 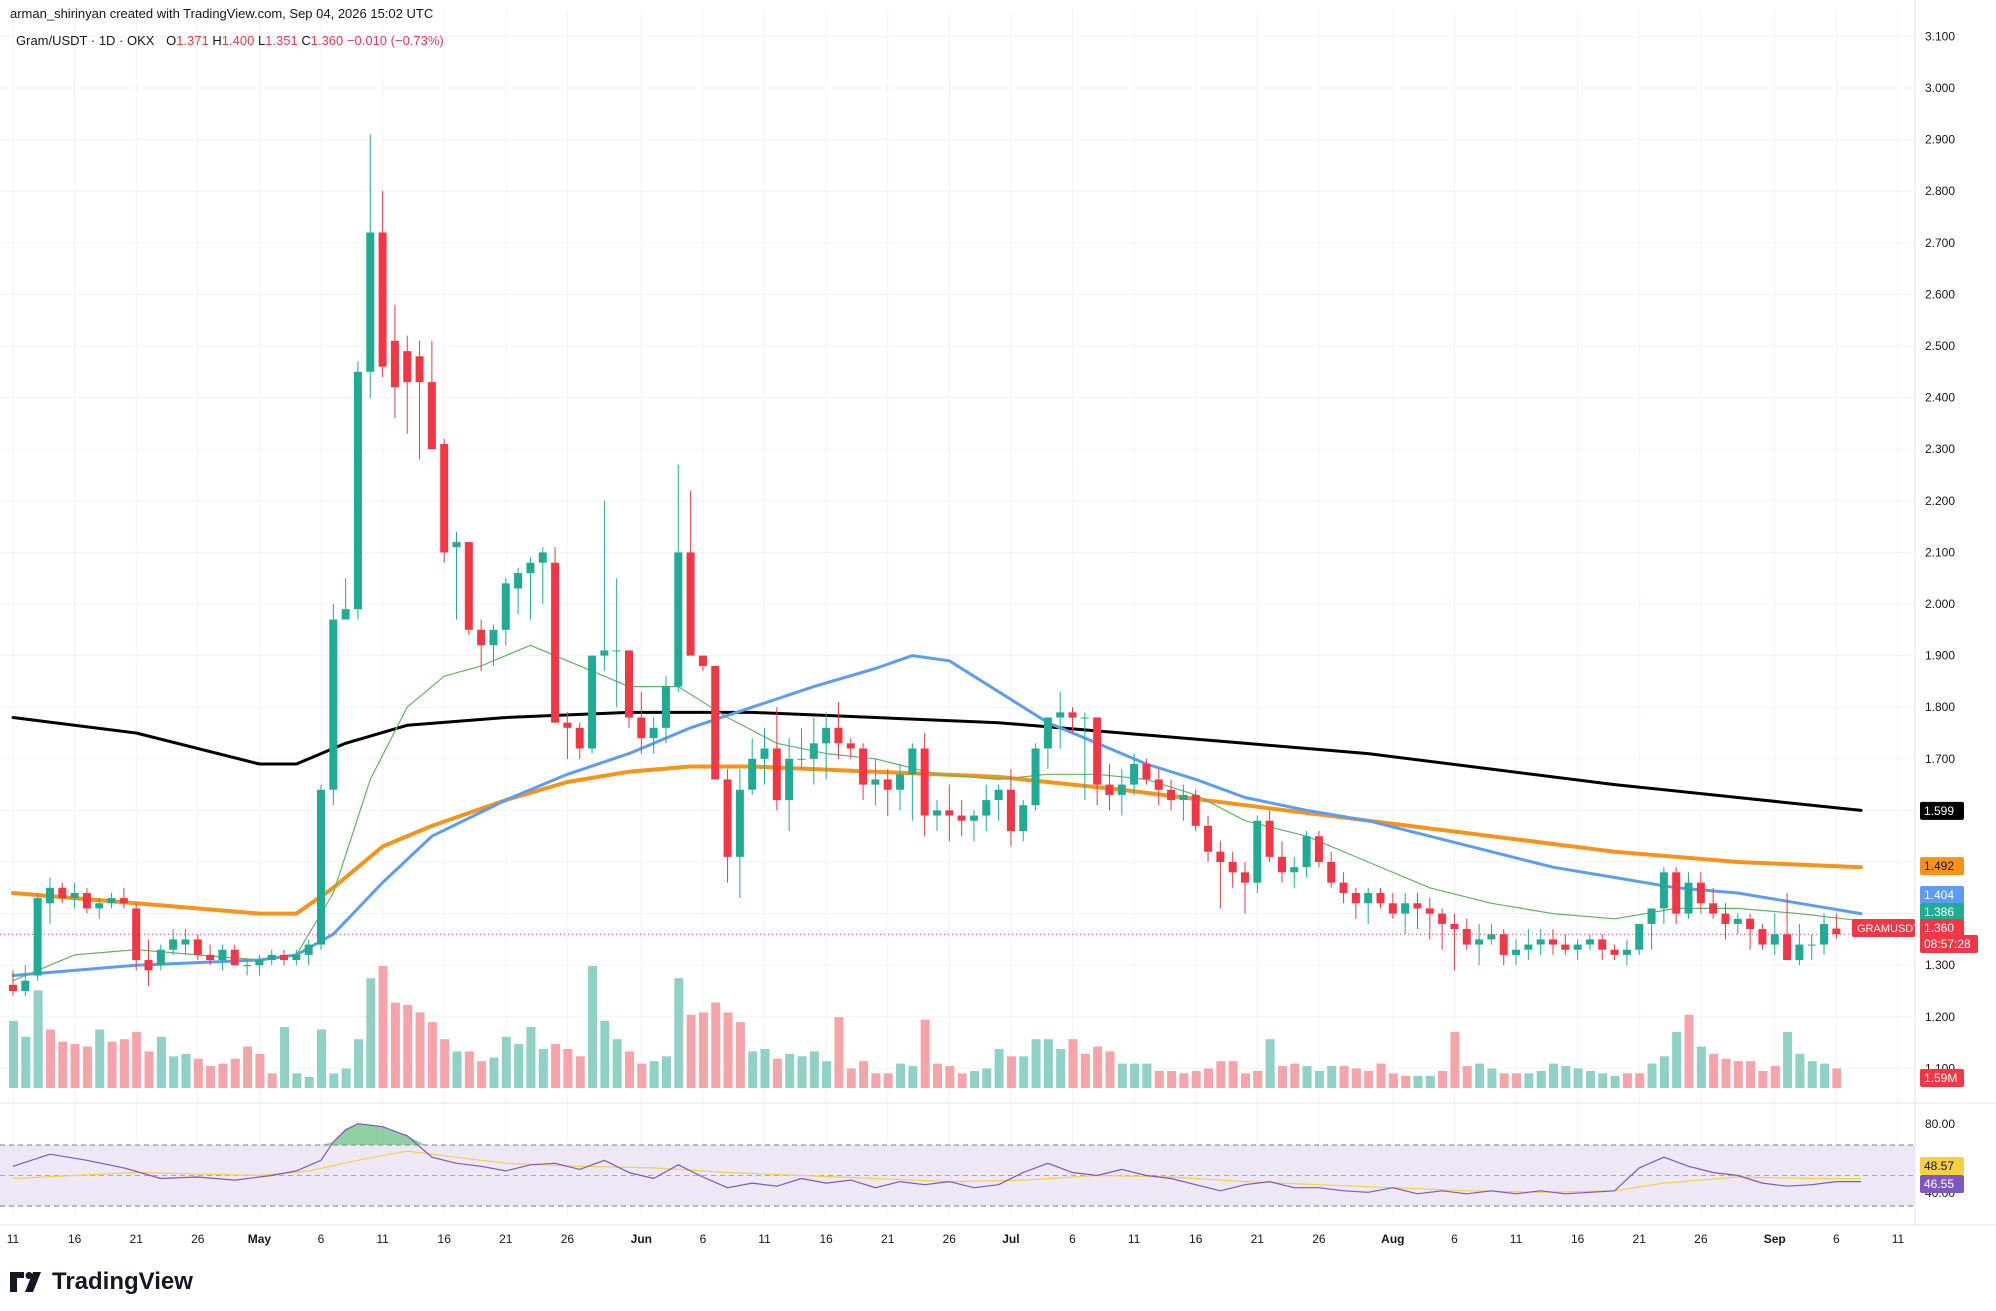 What do you see at coordinates (1940, 243) in the screenshot?
I see `y-tick-label: 2.700` at bounding box center [1940, 243].